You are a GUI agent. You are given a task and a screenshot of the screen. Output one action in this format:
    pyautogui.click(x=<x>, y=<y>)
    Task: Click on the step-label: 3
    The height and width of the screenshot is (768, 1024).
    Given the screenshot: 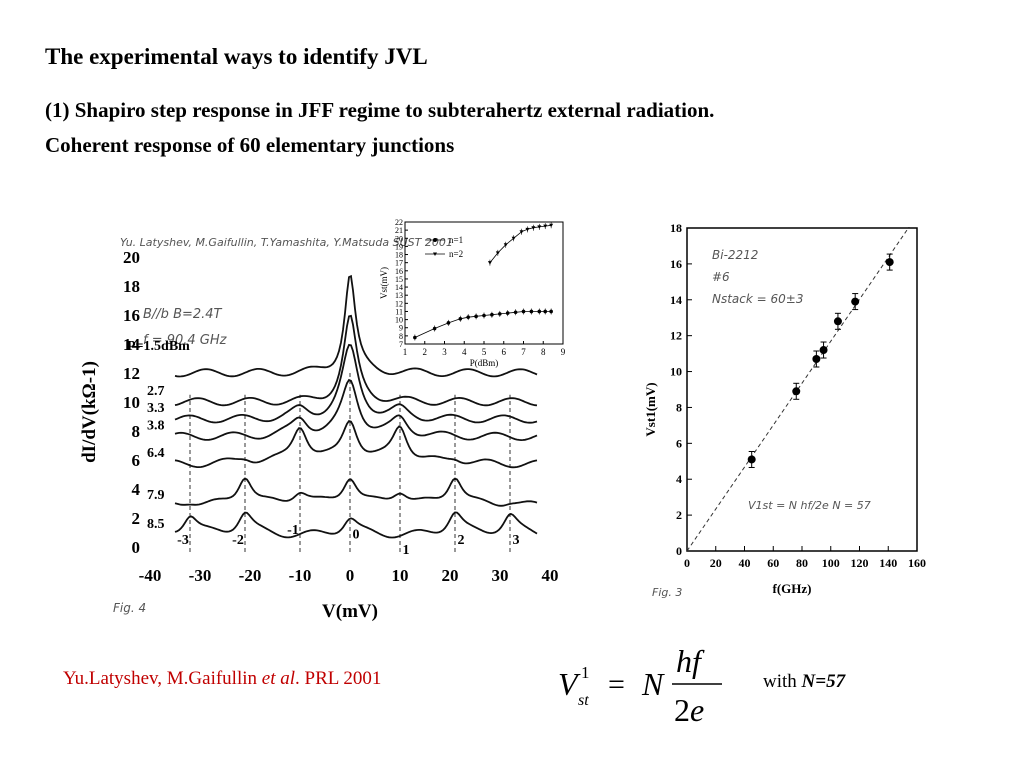 What is the action you would take?
    pyautogui.click(x=516, y=540)
    